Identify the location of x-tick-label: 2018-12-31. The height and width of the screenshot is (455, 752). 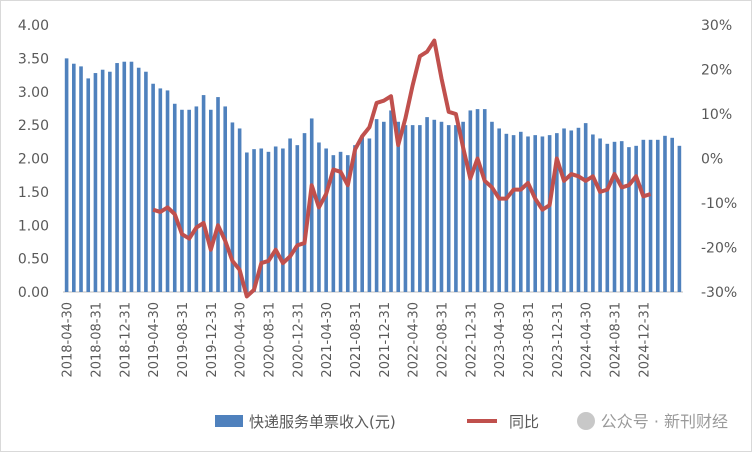
(125, 340).